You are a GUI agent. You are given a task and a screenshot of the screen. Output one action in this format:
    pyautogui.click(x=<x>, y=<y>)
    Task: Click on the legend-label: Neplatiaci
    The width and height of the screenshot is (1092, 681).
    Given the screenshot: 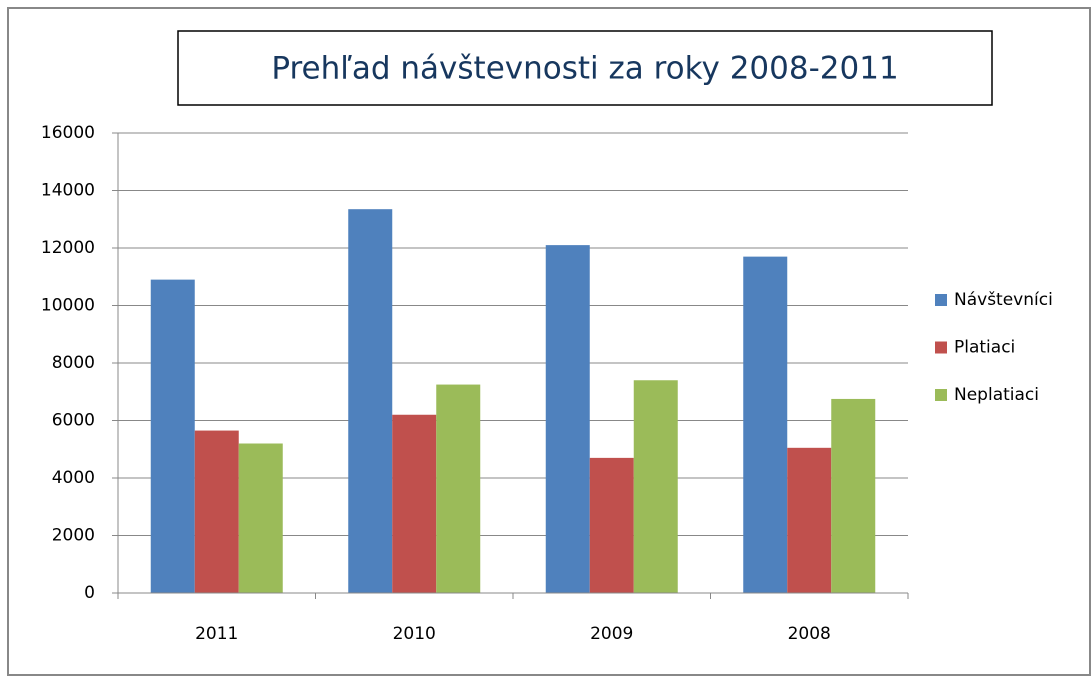 What is the action you would take?
    pyautogui.click(x=996, y=395)
    